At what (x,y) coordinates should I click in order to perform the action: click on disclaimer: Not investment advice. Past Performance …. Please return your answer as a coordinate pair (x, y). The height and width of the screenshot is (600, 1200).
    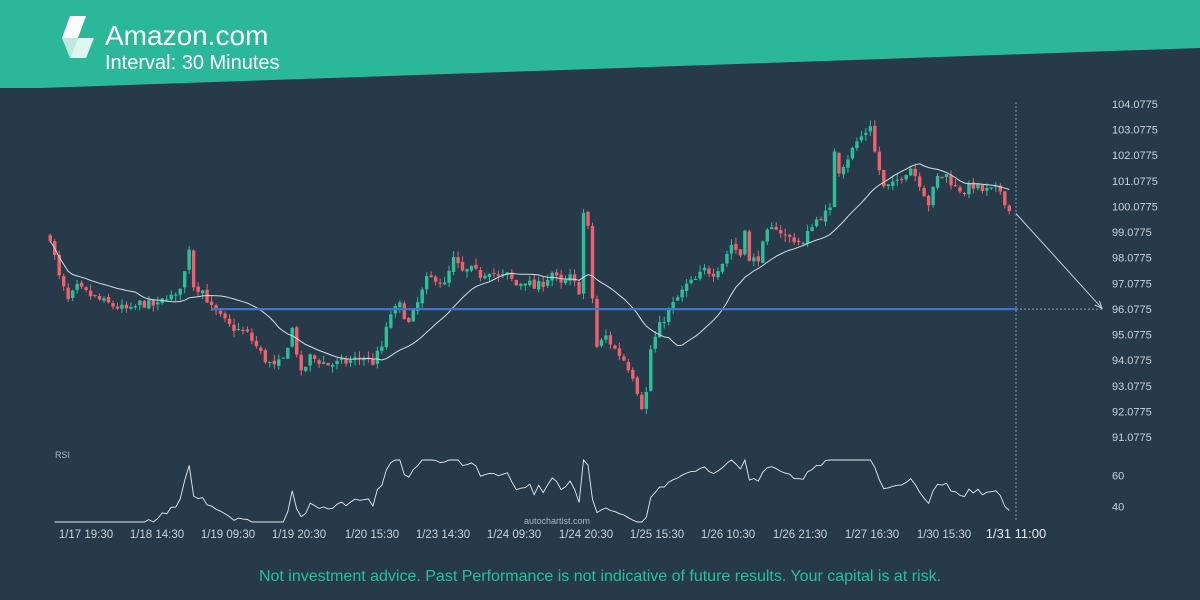
    Looking at the image, I should click on (600, 576).